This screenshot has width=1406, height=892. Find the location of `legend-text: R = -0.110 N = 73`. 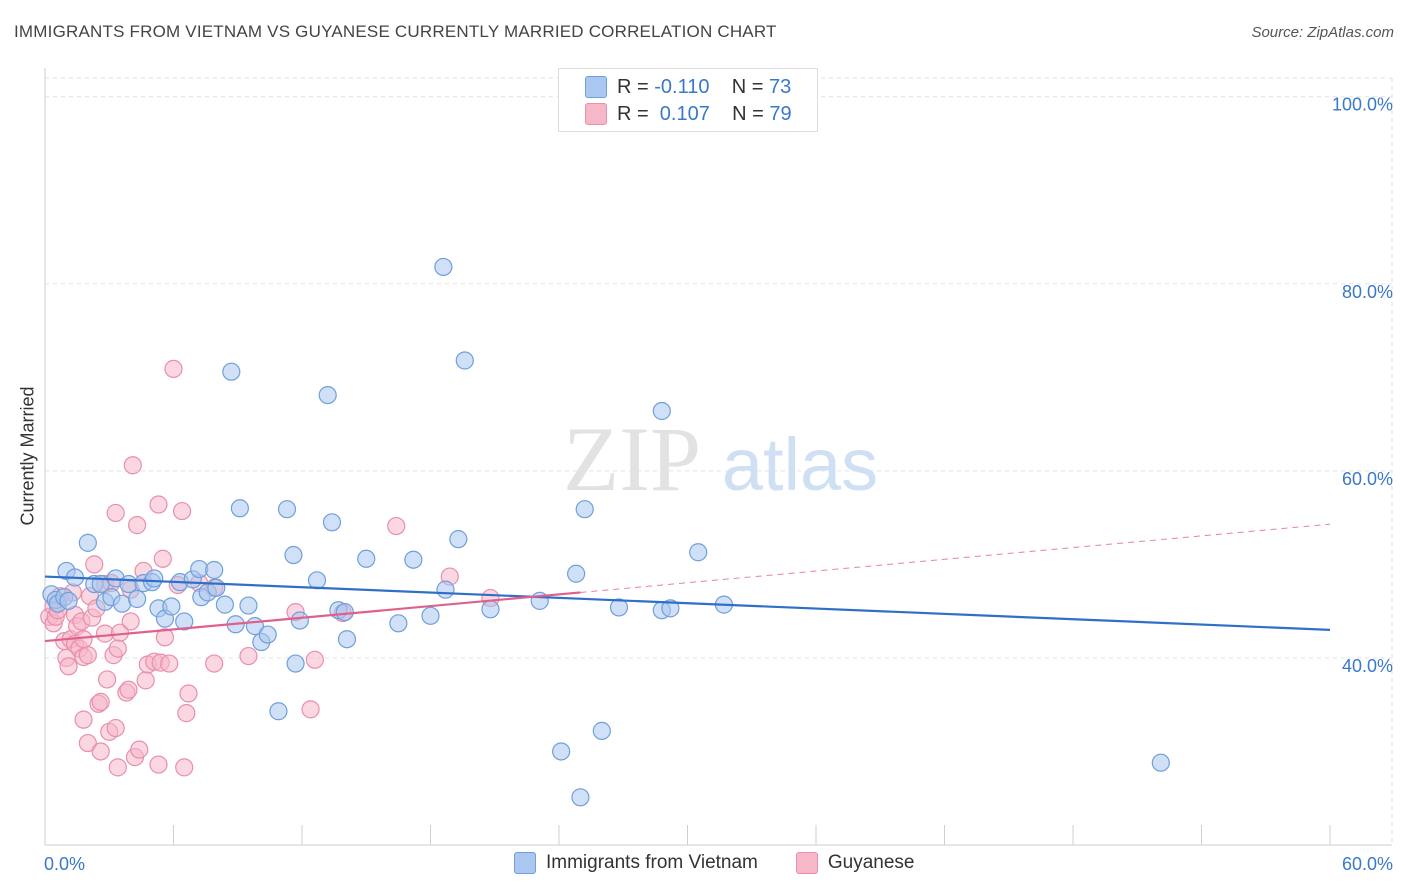

legend-text: R = -0.110 N = 73 is located at coordinates (704, 87).